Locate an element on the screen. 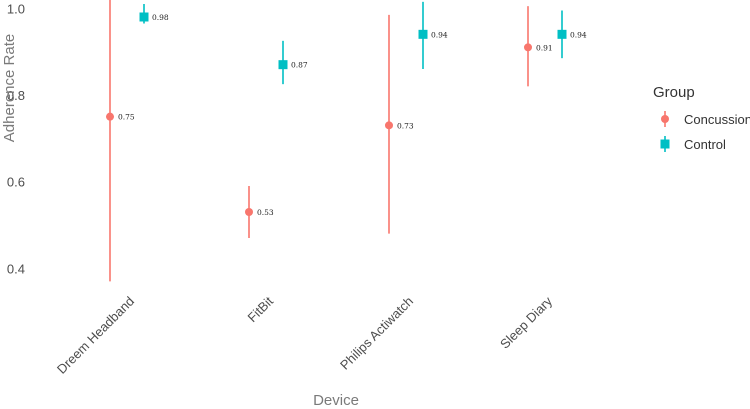 Image resolution: width=750 pixels, height=409 pixels. x-axis-title: Device is located at coordinates (336, 400).